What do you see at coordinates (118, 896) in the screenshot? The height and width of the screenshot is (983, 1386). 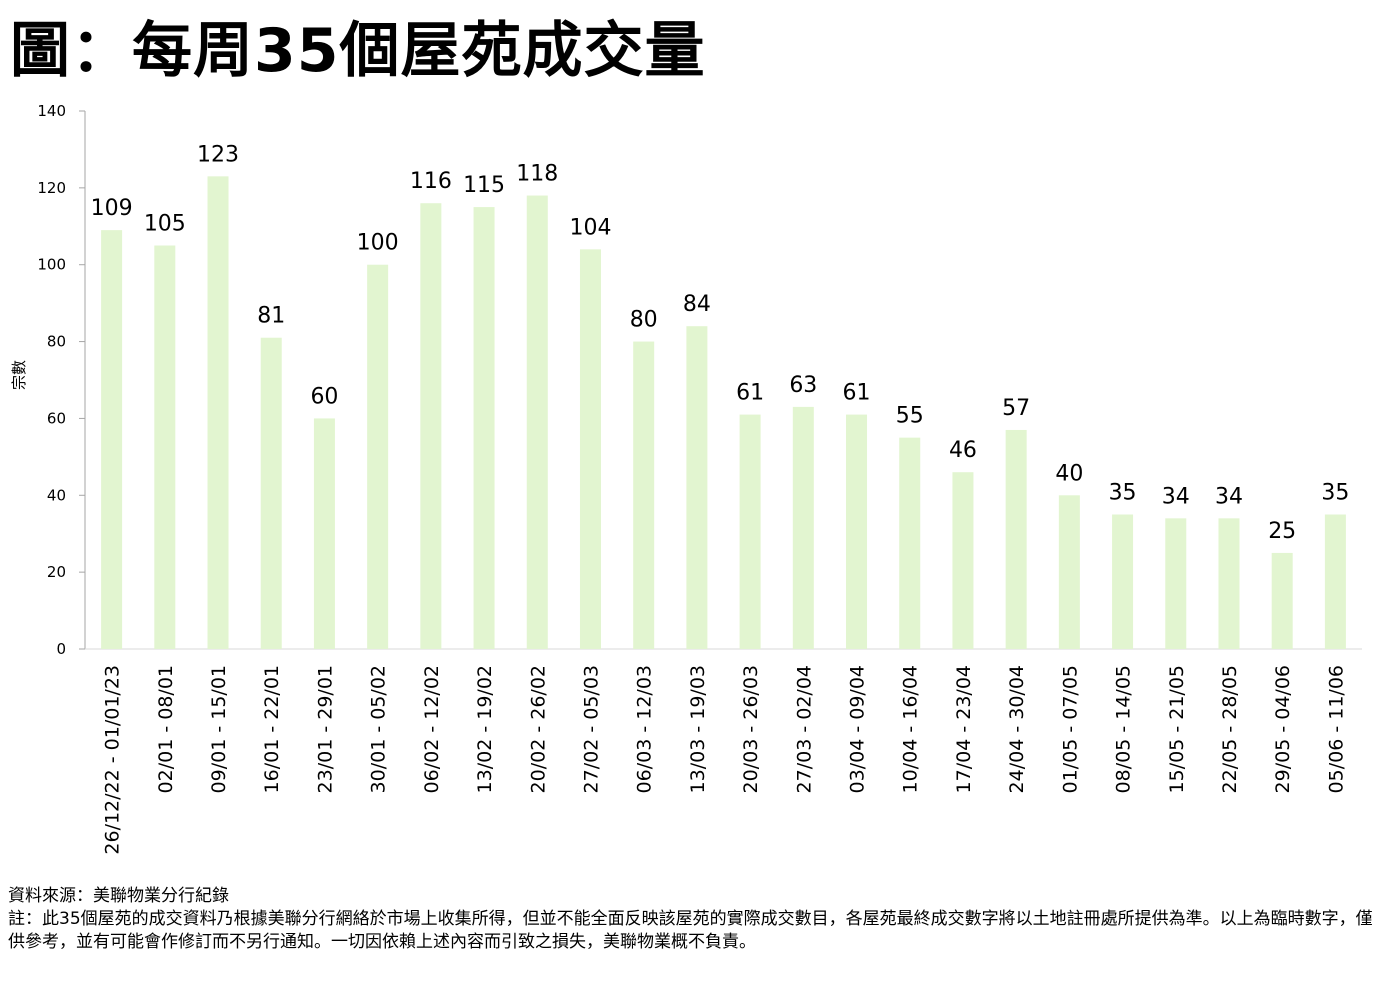 I see `source-note: 資料來源：美聯物業分行紀錄` at bounding box center [118, 896].